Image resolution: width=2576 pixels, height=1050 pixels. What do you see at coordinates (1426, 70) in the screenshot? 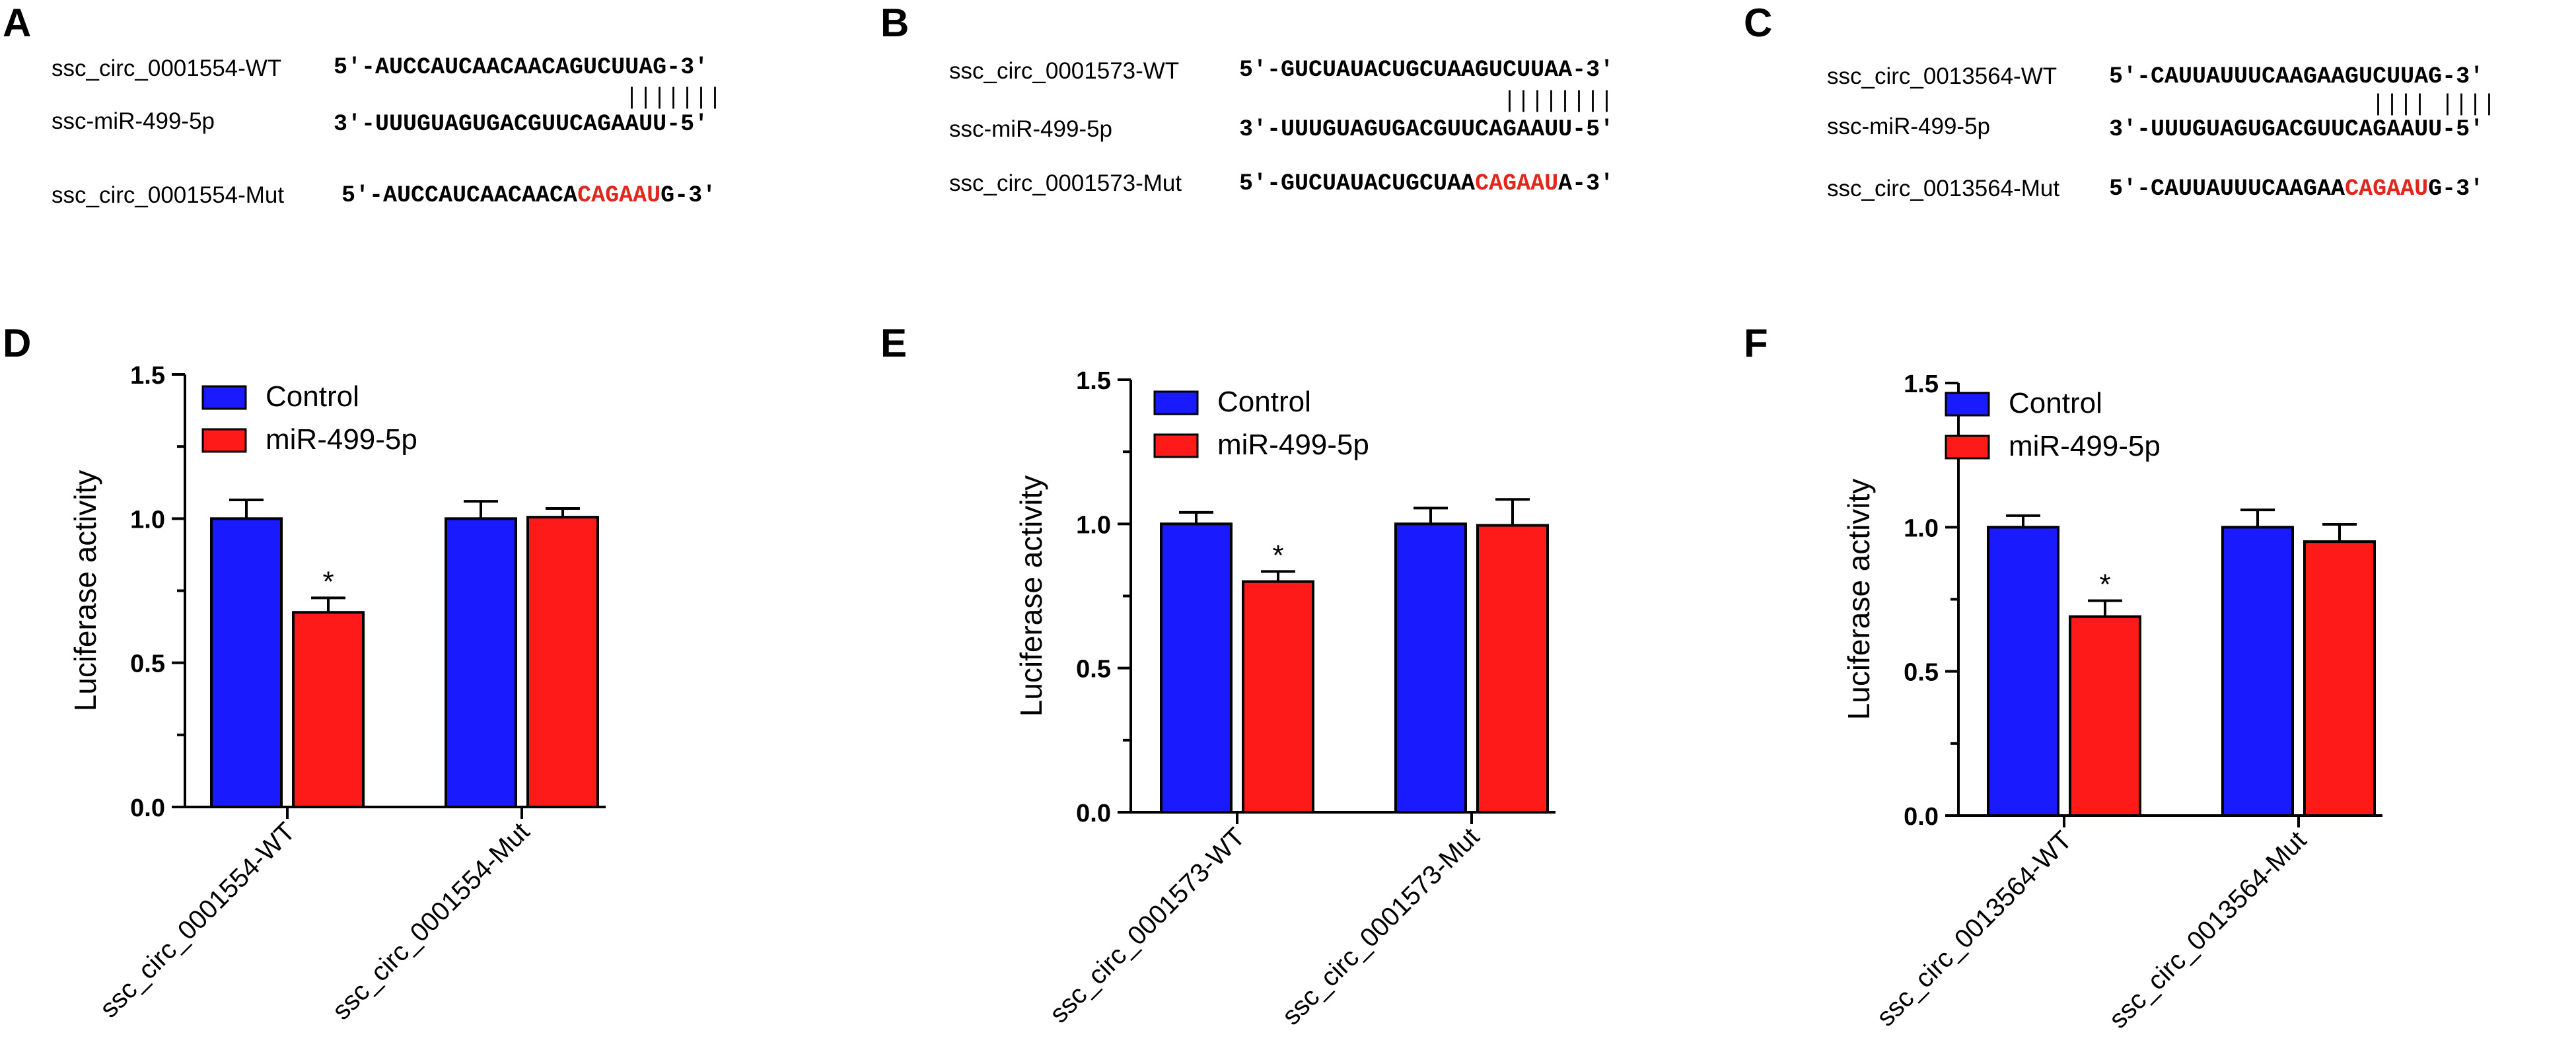
I see `wt-sequence: 5′-GUCUAUACUGCUAAGUCUUAA-3′` at bounding box center [1426, 70].